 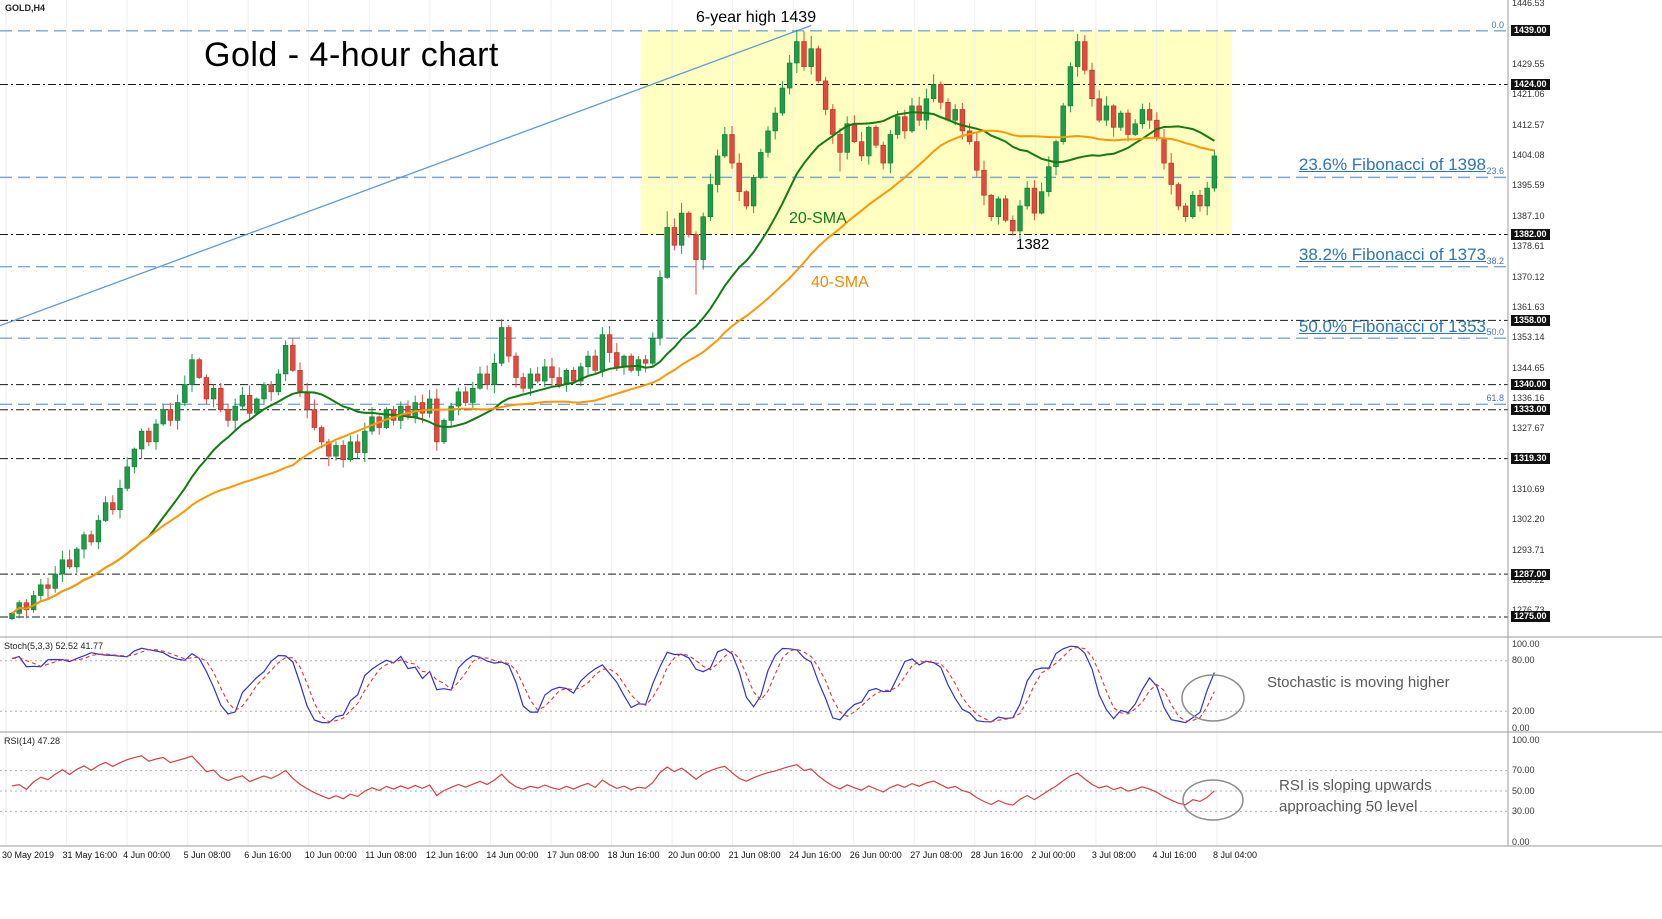 What do you see at coordinates (633, 855) in the screenshot?
I see `time-tick-label: 18 Jun 16:00` at bounding box center [633, 855].